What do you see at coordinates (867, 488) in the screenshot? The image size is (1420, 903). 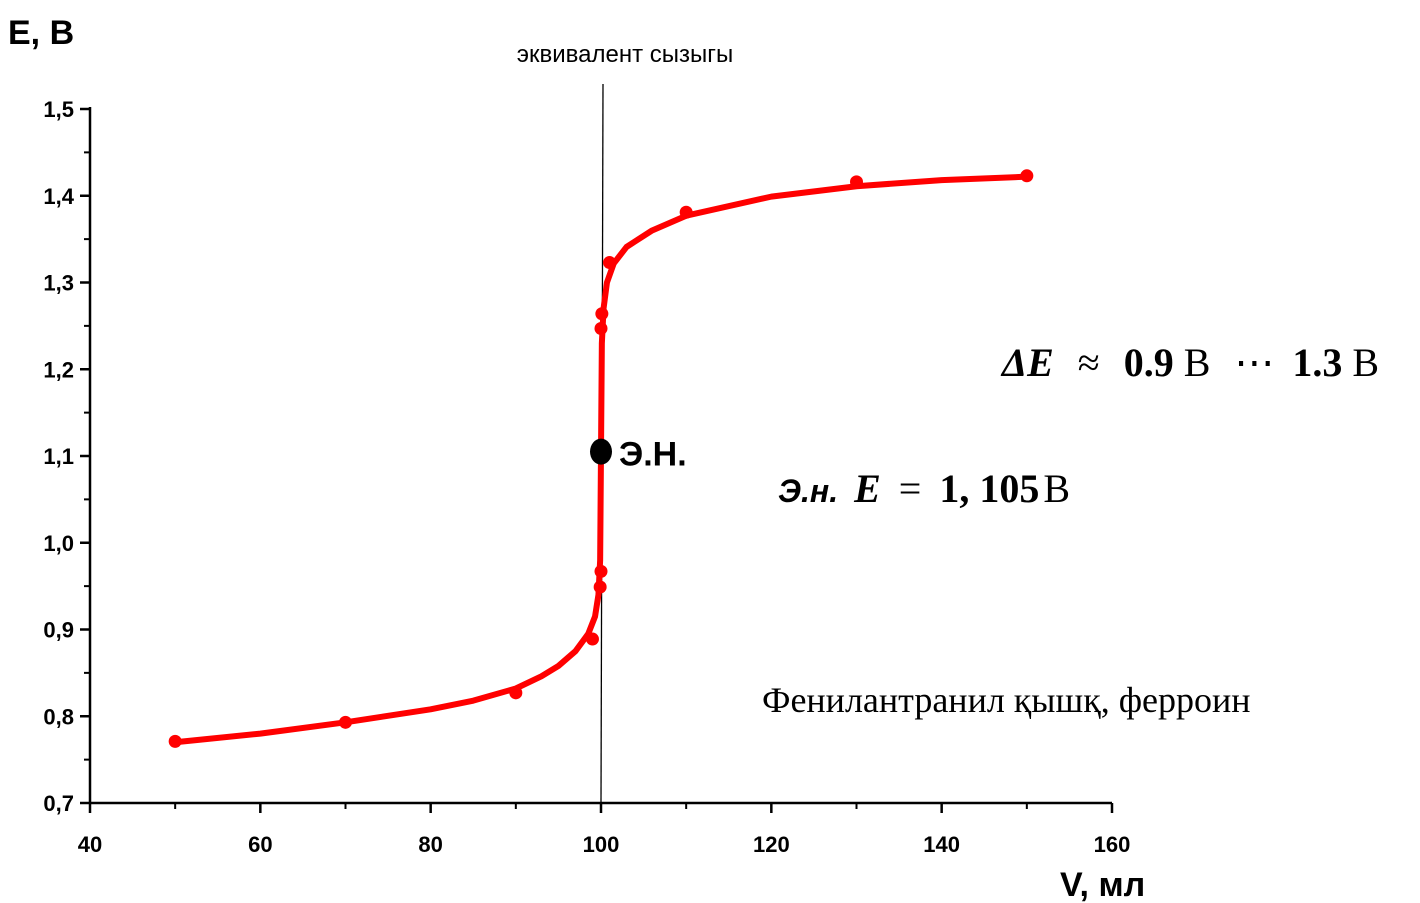 I see `ep-value-symbol: E` at bounding box center [867, 488].